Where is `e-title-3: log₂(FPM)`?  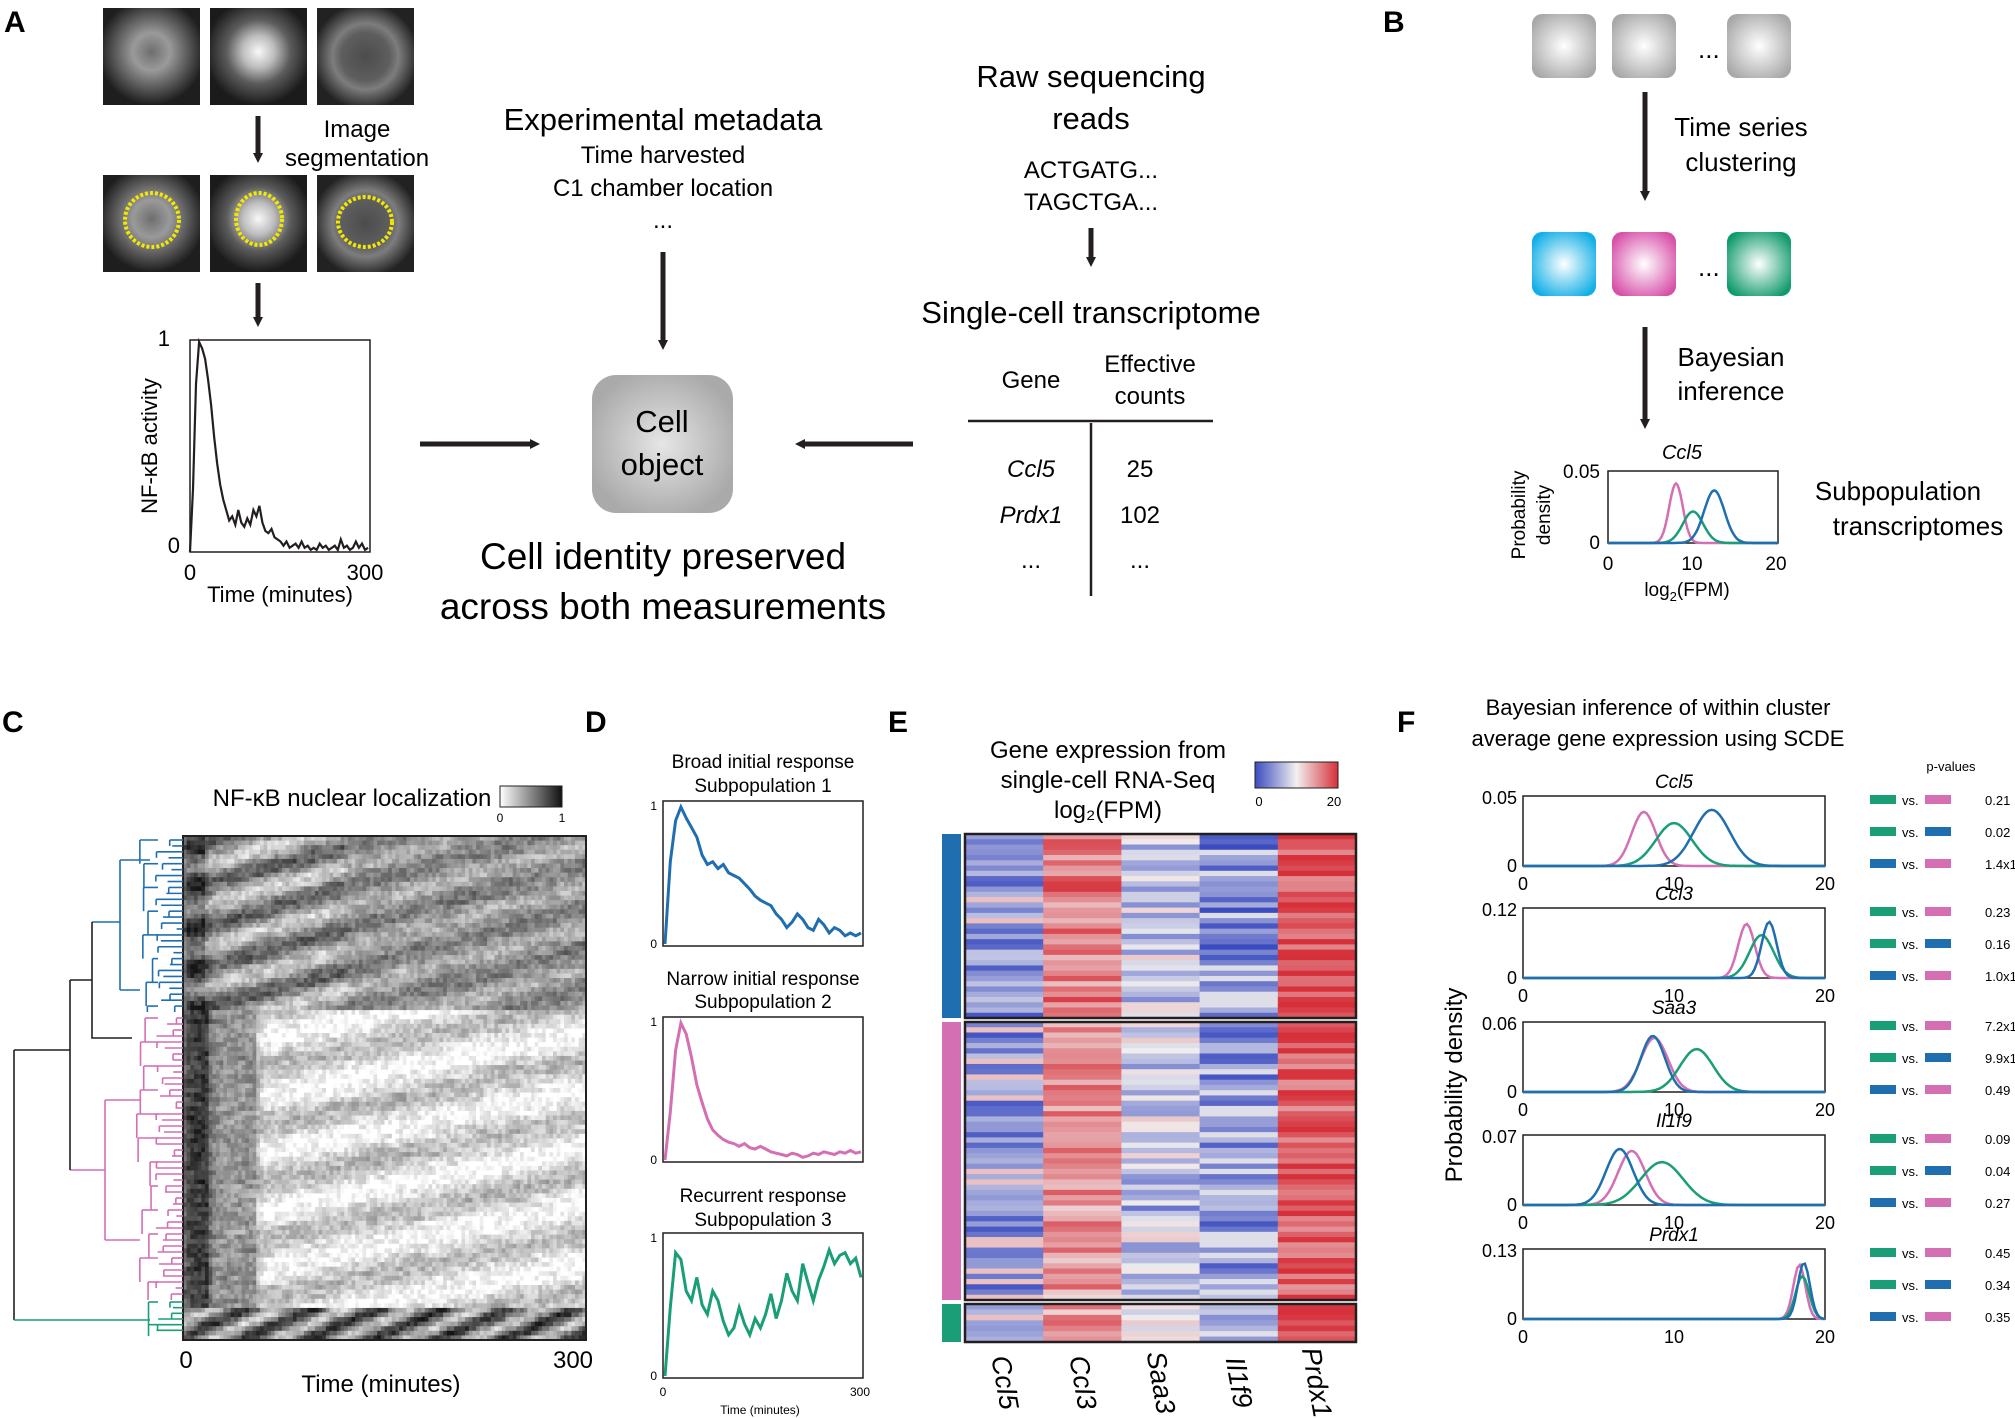 e-title-3: log₂(FPM) is located at coordinates (1108, 810).